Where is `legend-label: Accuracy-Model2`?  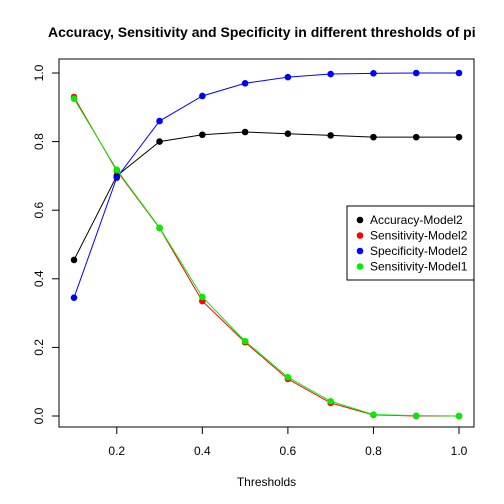 legend-label: Accuracy-Model2 is located at coordinates (416, 220).